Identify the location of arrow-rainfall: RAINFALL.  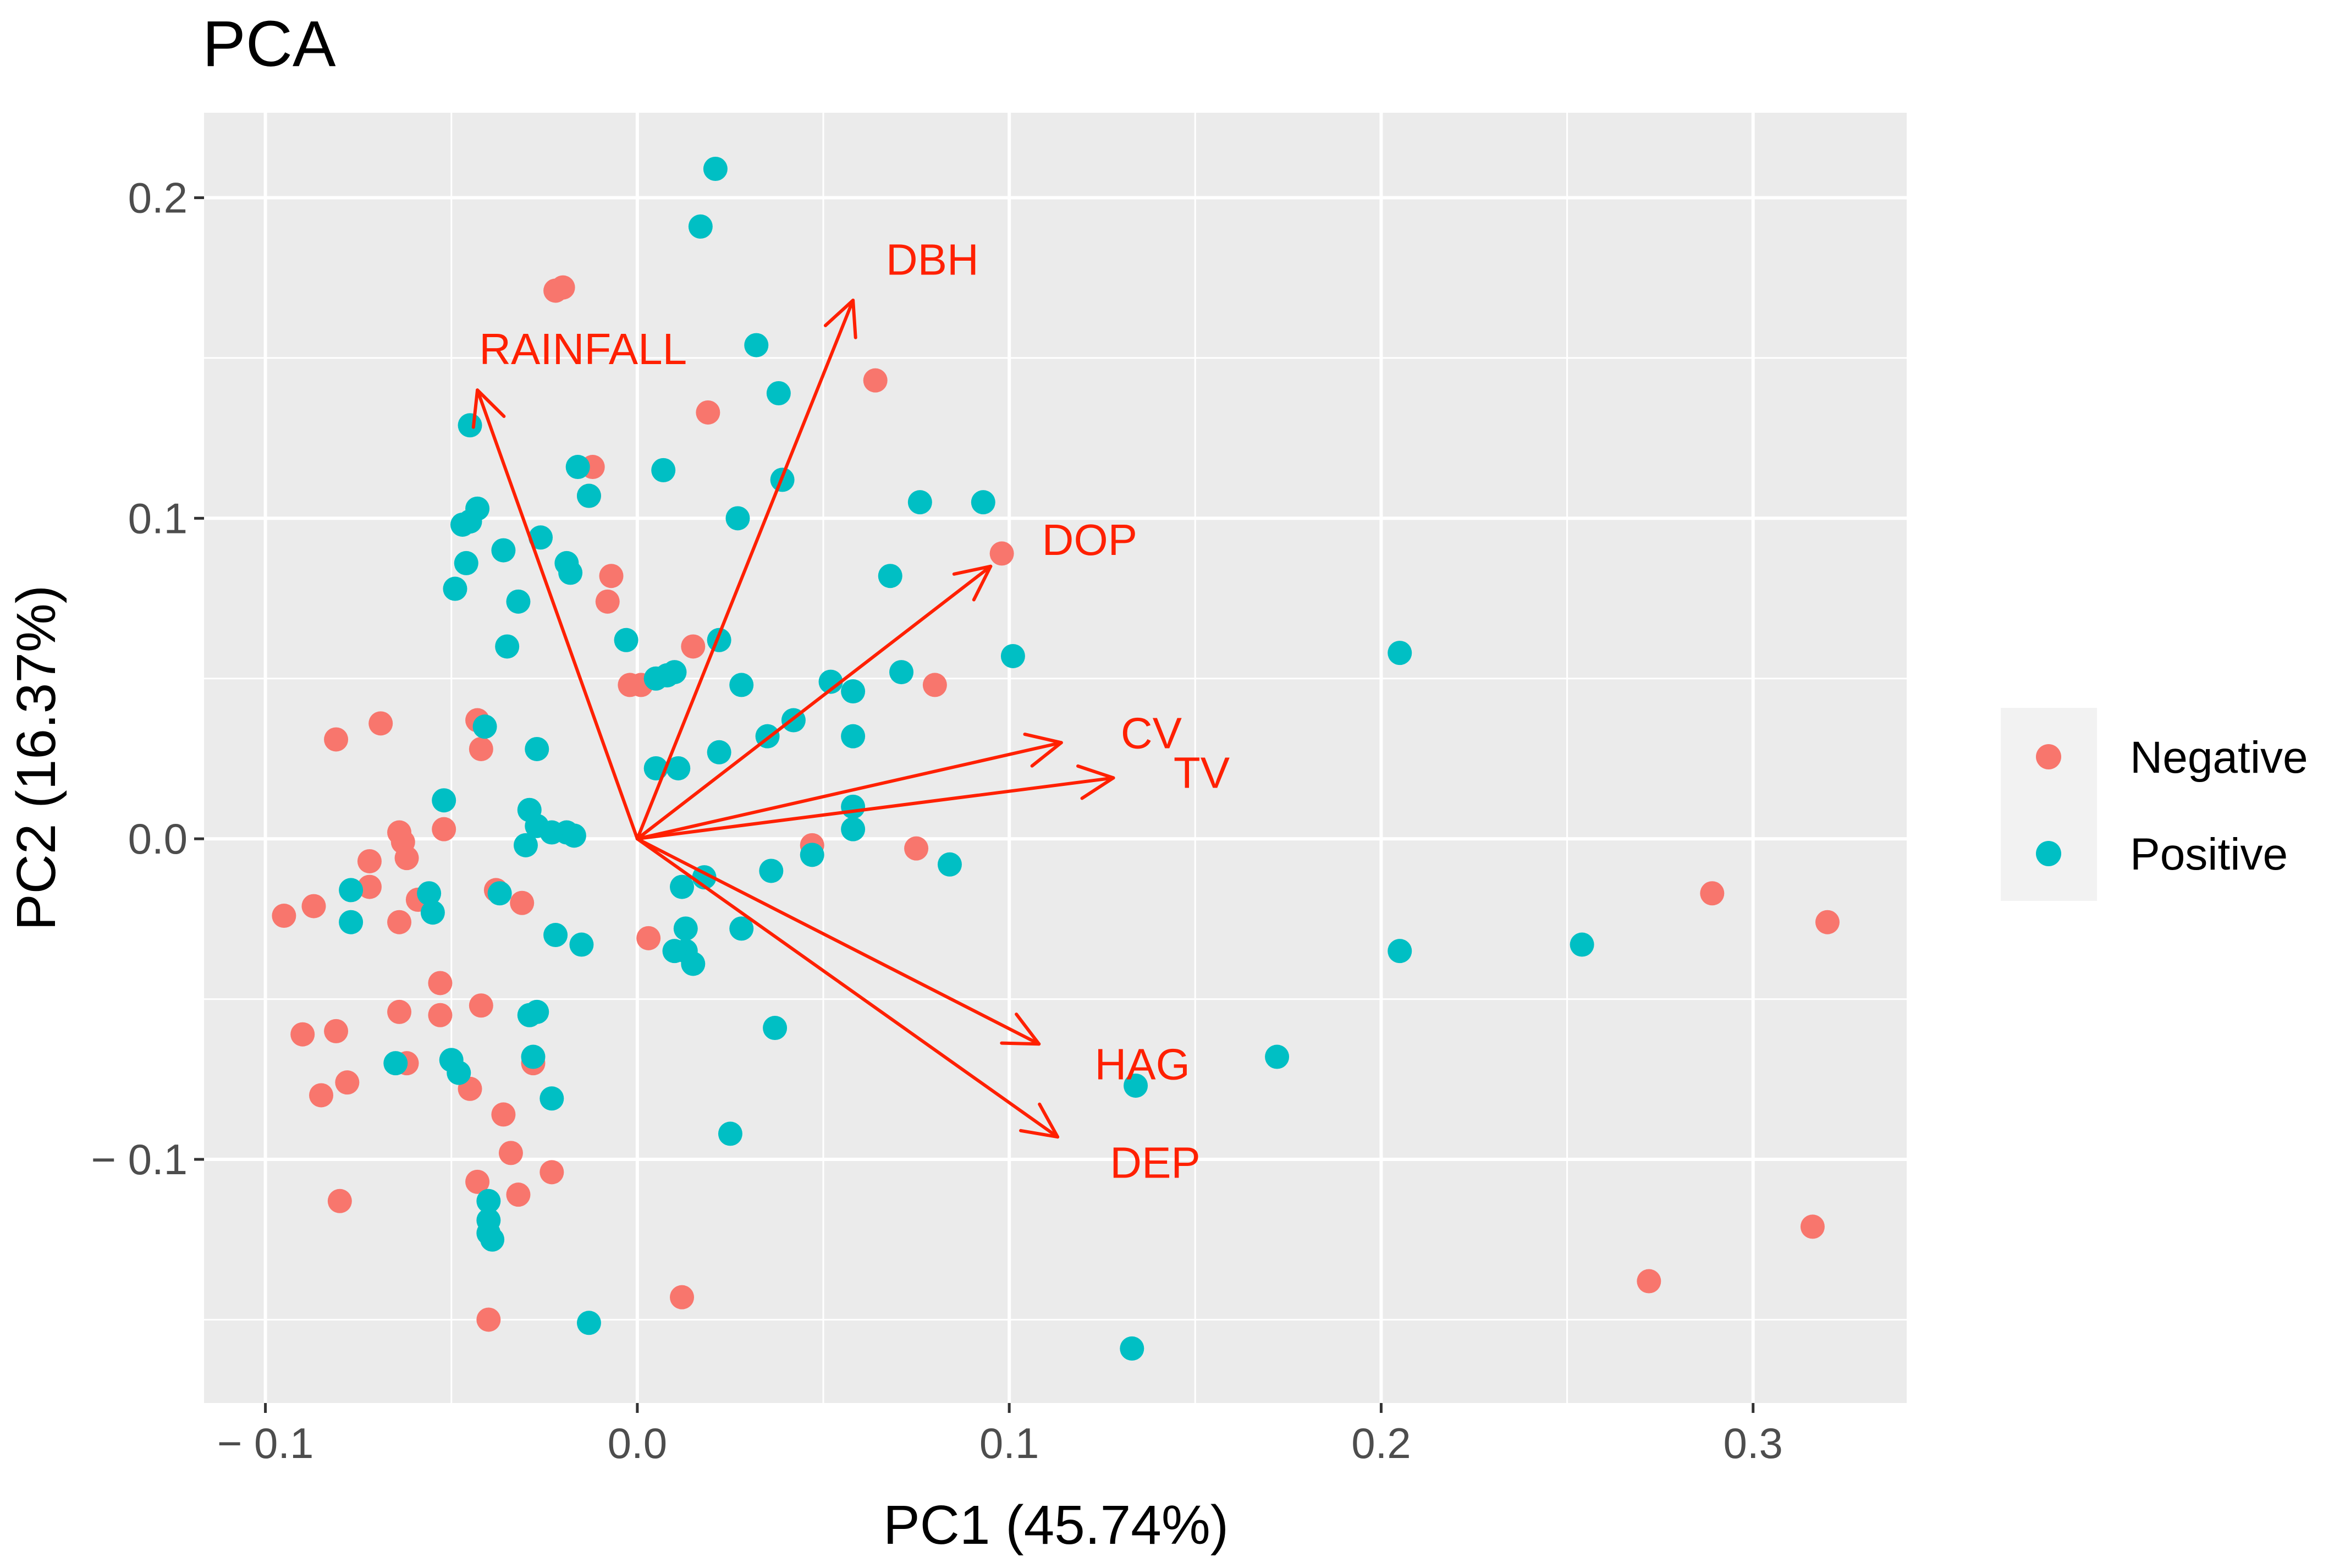
(579, 582).